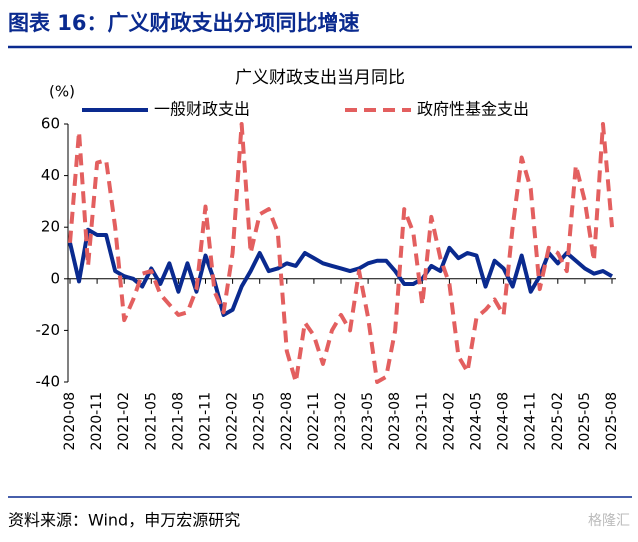 This screenshot has width=638, height=542. What do you see at coordinates (320, 78) in the screenshot?
I see `chart-title: 广义财政支出当月同比` at bounding box center [320, 78].